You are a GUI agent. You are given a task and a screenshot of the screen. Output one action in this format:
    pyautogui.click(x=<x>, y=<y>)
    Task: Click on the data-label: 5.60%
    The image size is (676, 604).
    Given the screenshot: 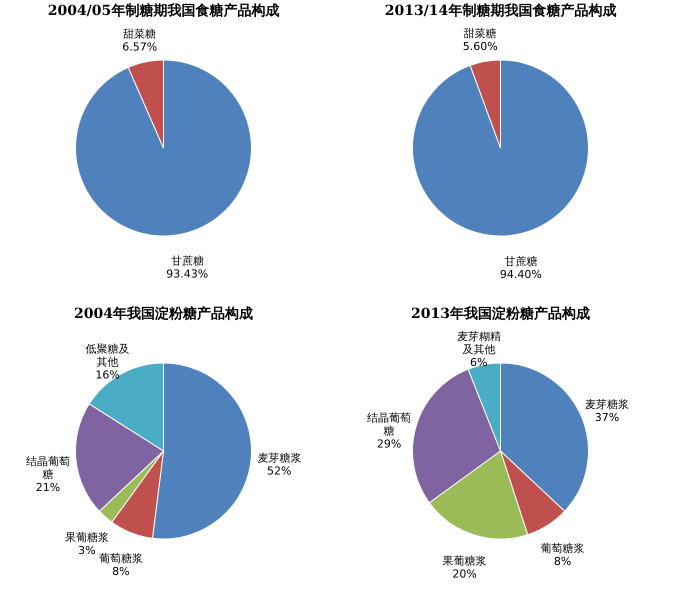 What is the action you would take?
    pyautogui.click(x=480, y=46)
    